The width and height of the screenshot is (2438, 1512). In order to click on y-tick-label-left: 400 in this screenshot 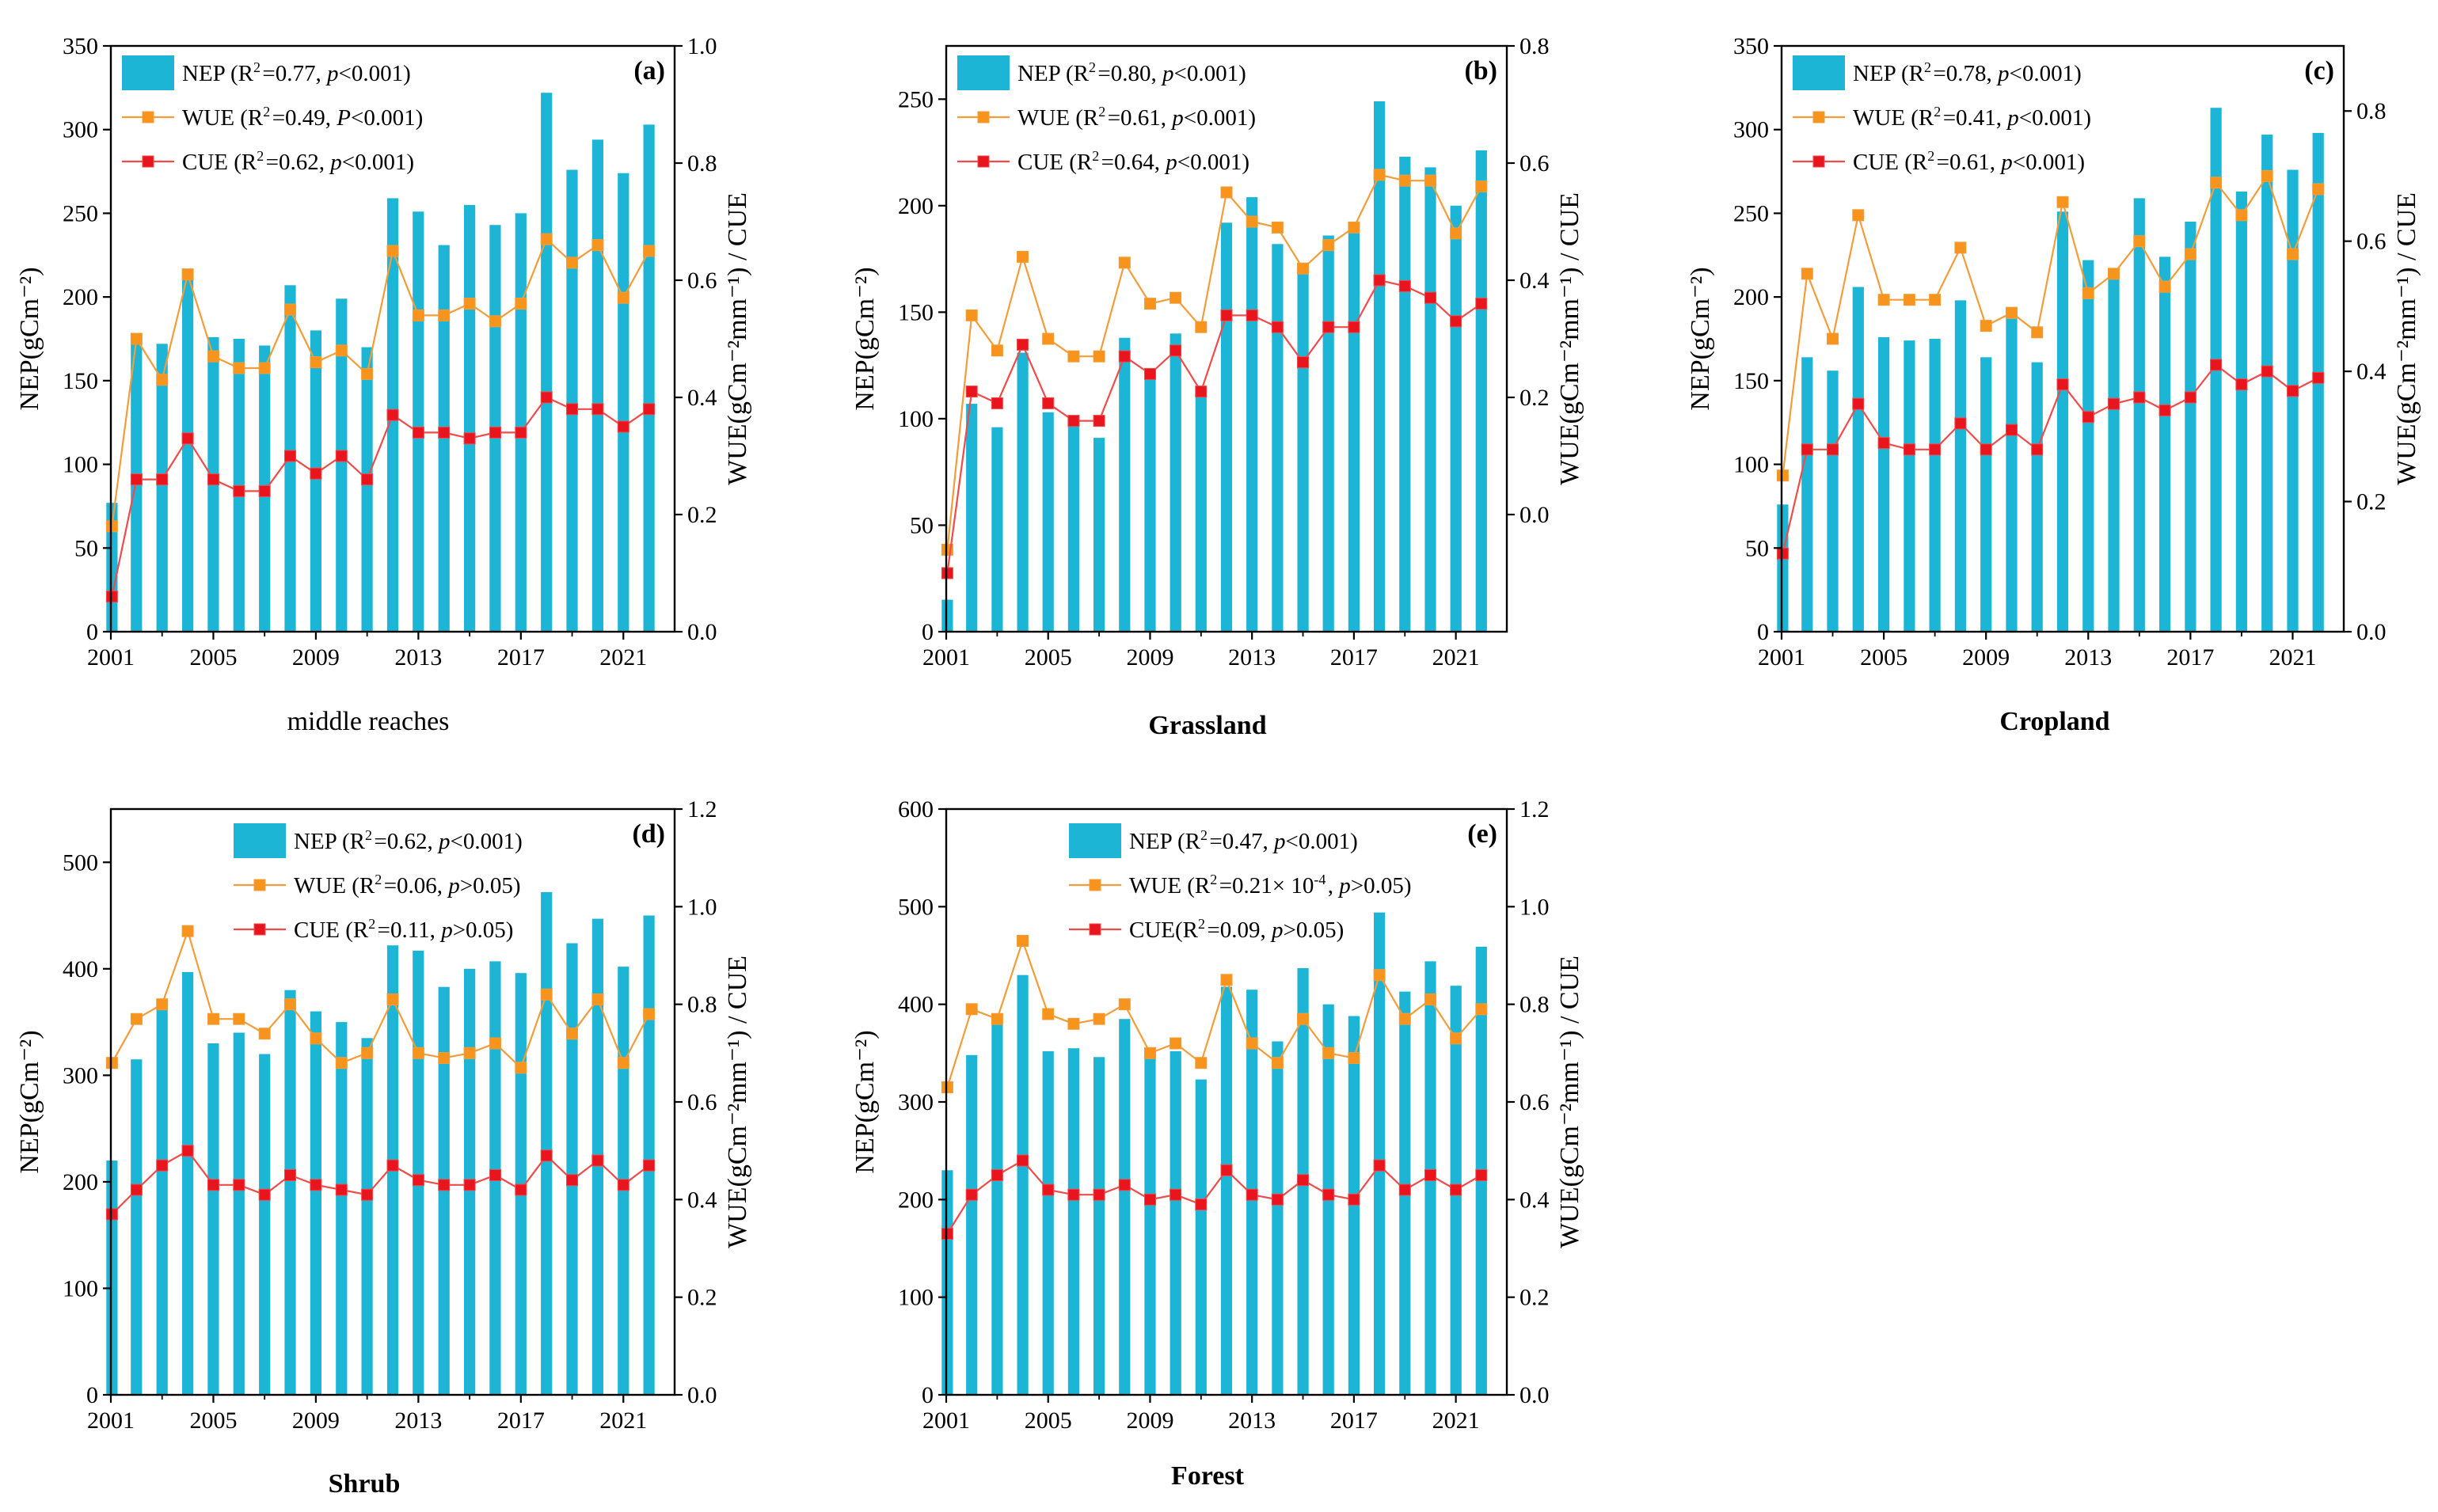, I will do `click(916, 1005)`.